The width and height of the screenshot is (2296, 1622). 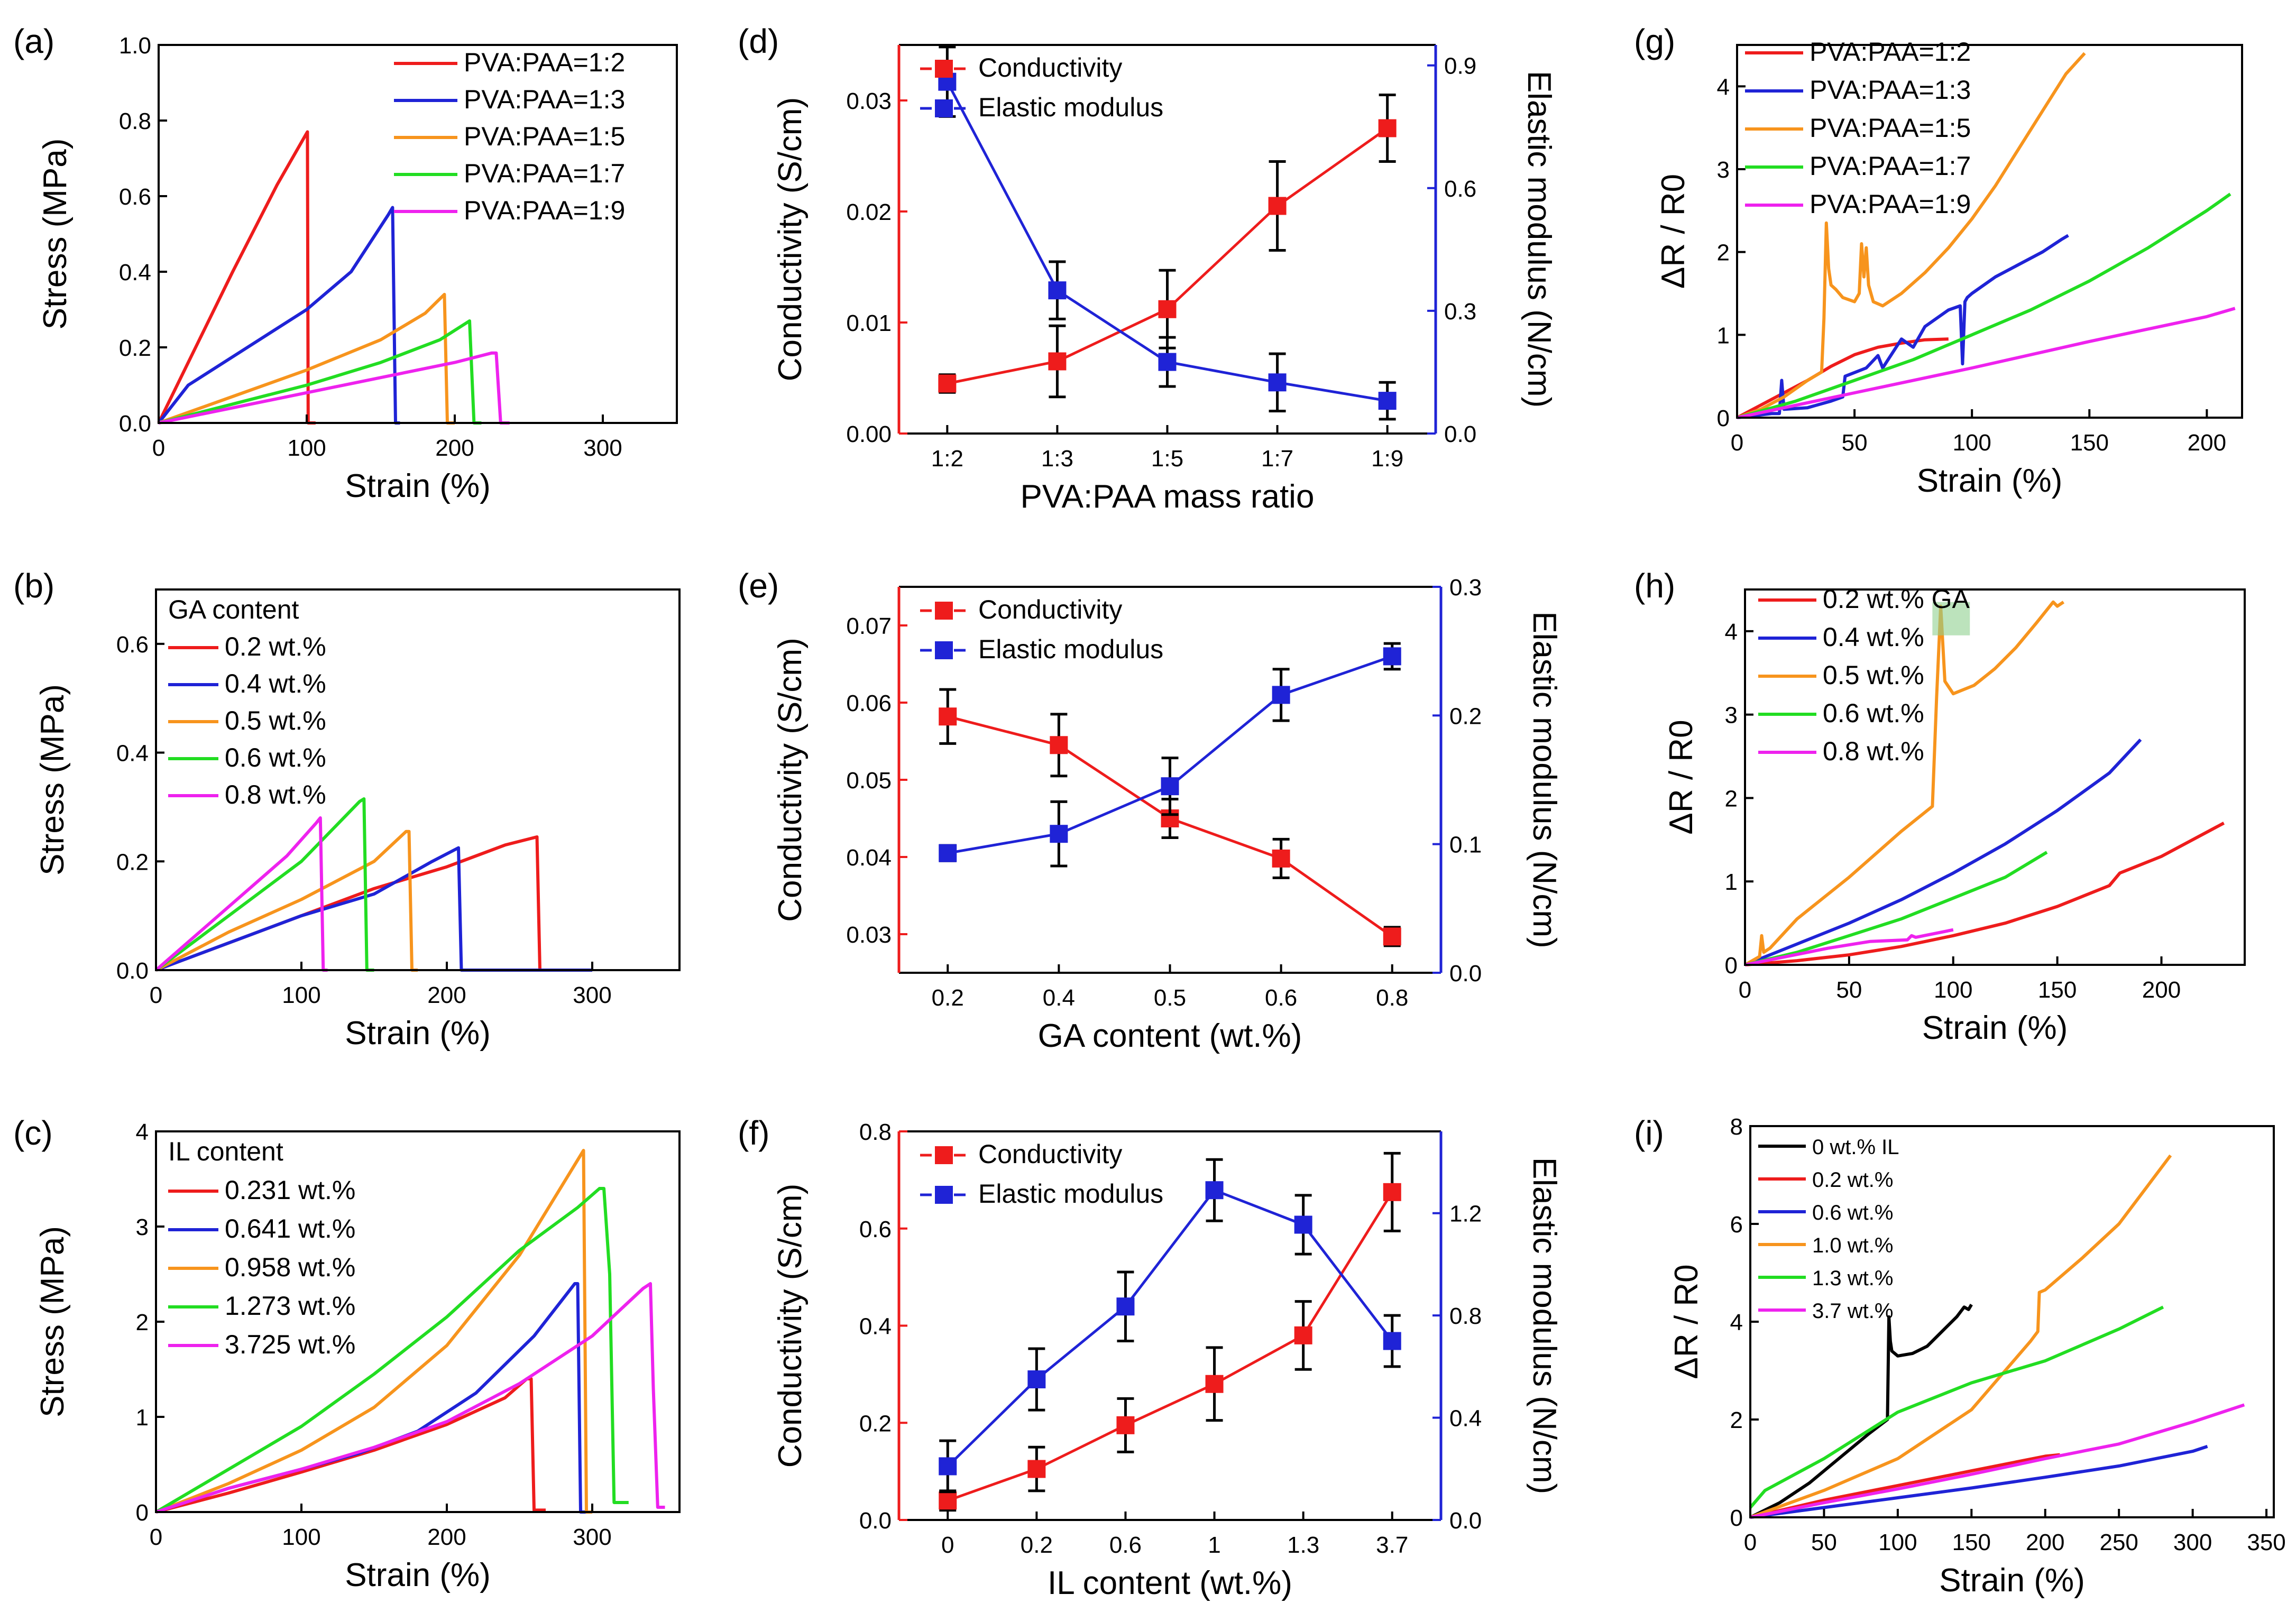 What do you see at coordinates (290, 1267) in the screenshot?
I see `legend-label: 0.958 wt.%` at bounding box center [290, 1267].